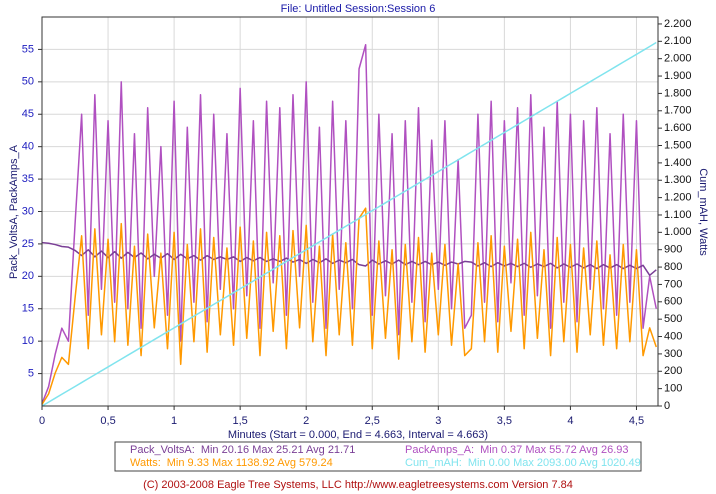  I want to click on y2-tick-label: 800, so click(673, 267).